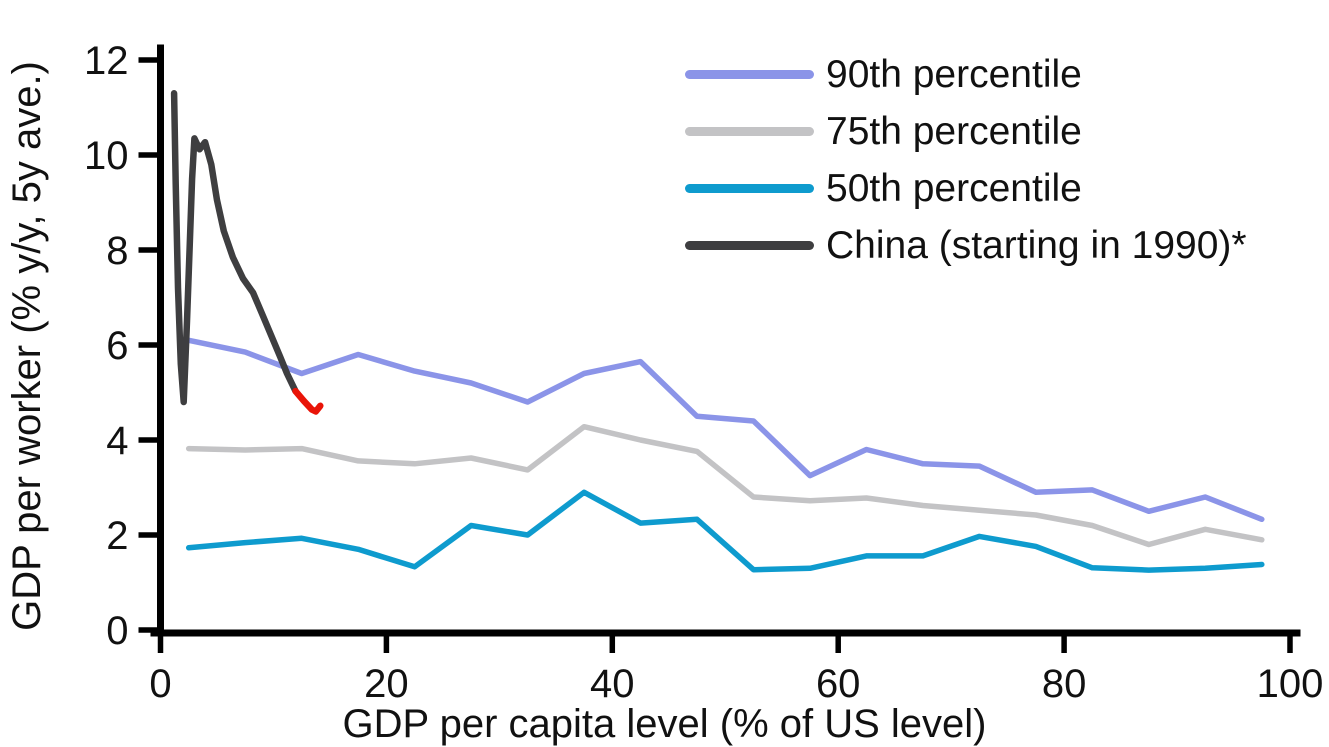 The width and height of the screenshot is (1329, 747). What do you see at coordinates (749, 131) in the screenshot?
I see `legend-line-swatch-75th-icon` at bounding box center [749, 131].